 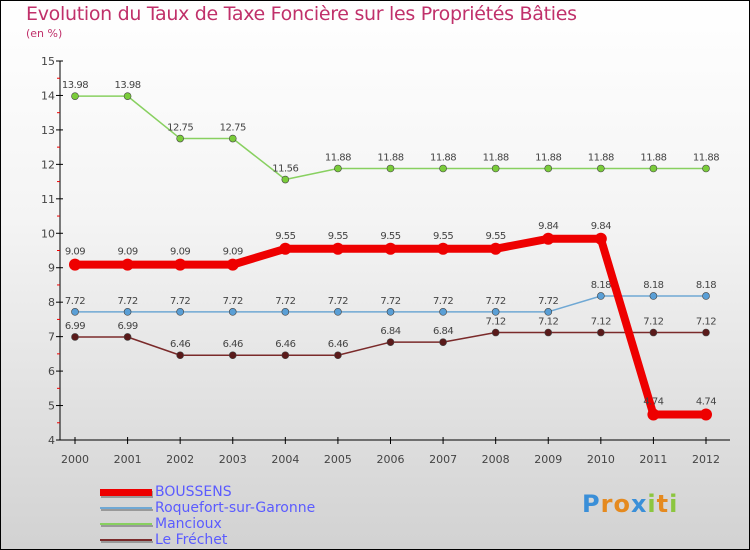 I want to click on x-tick-label: 2004, so click(x=285, y=459).